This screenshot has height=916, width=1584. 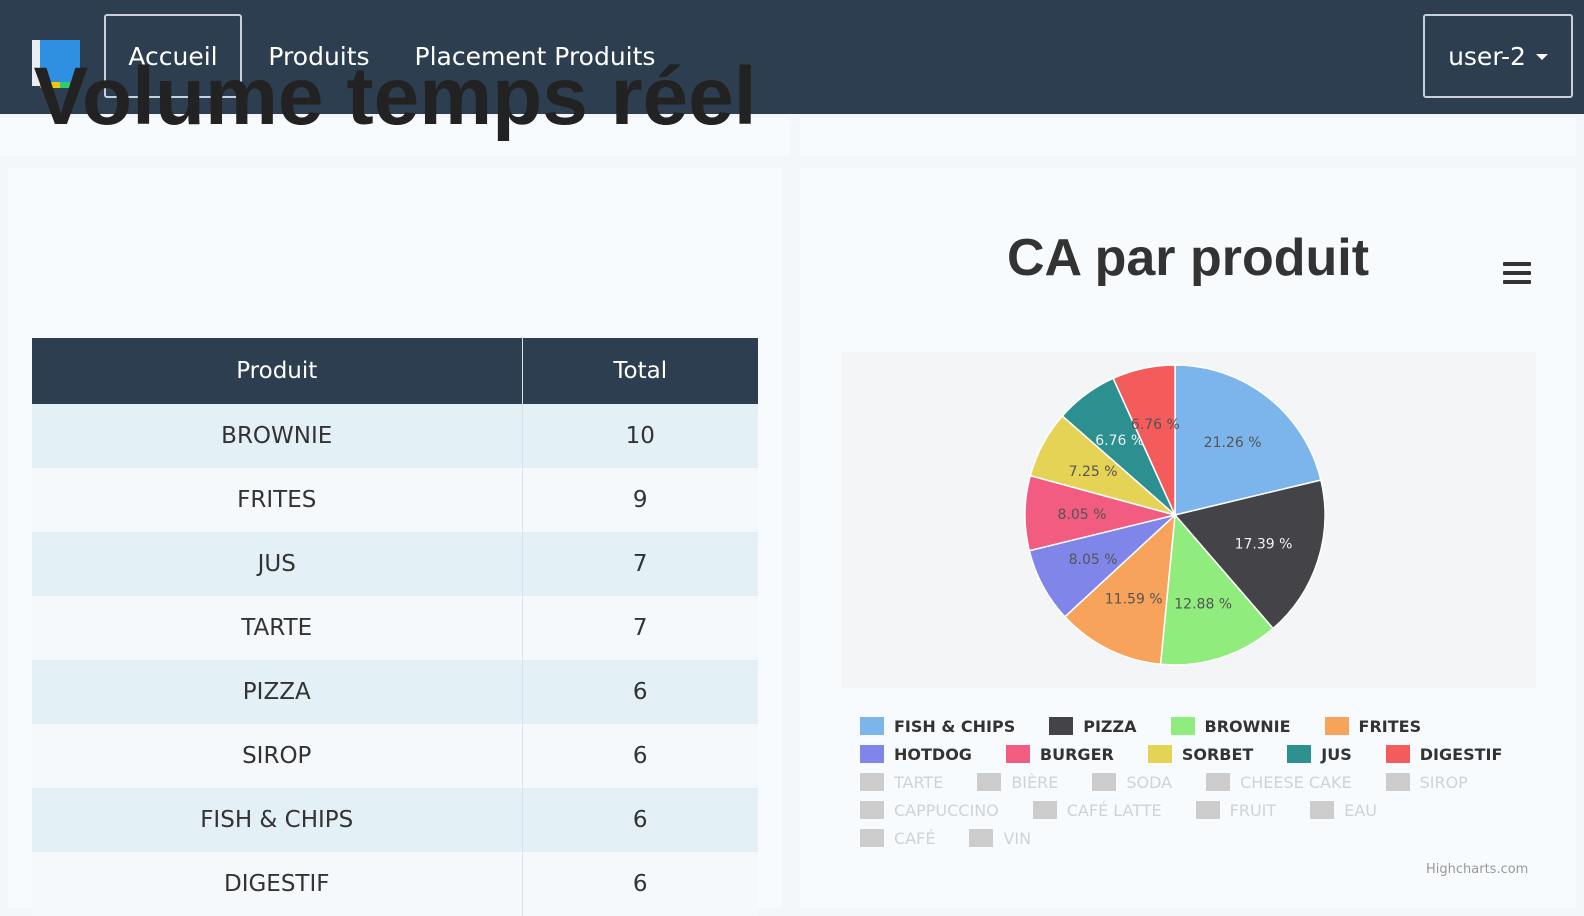 I want to click on legend-item: SORBET, so click(x=1200, y=754).